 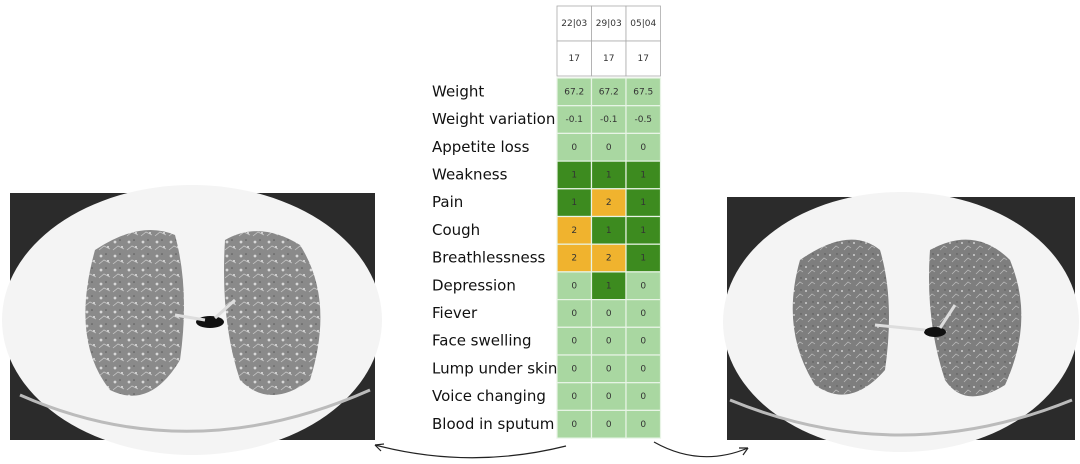 What do you see at coordinates (482, 341) in the screenshot?
I see `row-label: Face swelling` at bounding box center [482, 341].